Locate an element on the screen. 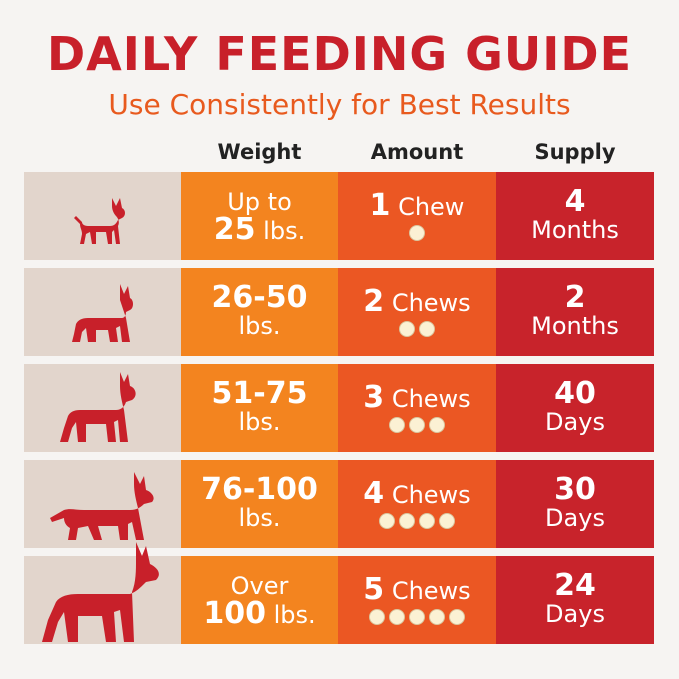 The width and height of the screenshot is (679, 679). header-amount: Amount is located at coordinates (417, 152).